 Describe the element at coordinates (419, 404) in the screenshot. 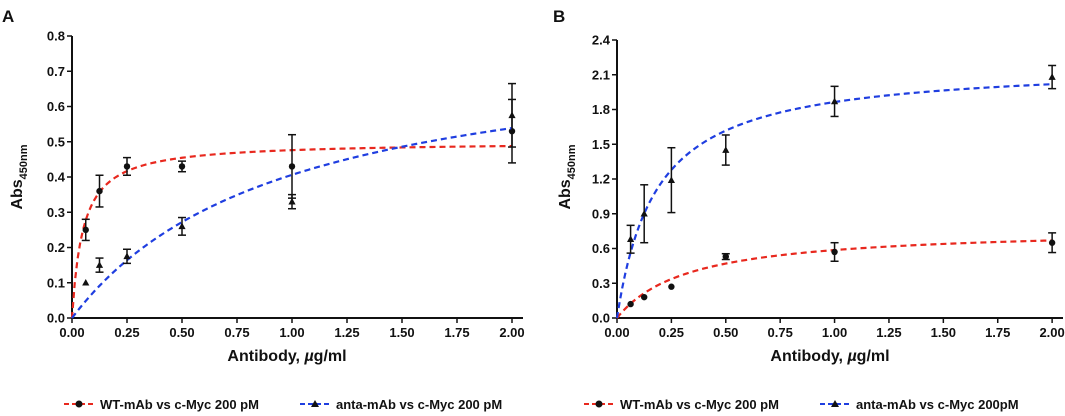

I see `legend-a-anta-label: anta-mAb vs c-Myc 200 pM` at that location.